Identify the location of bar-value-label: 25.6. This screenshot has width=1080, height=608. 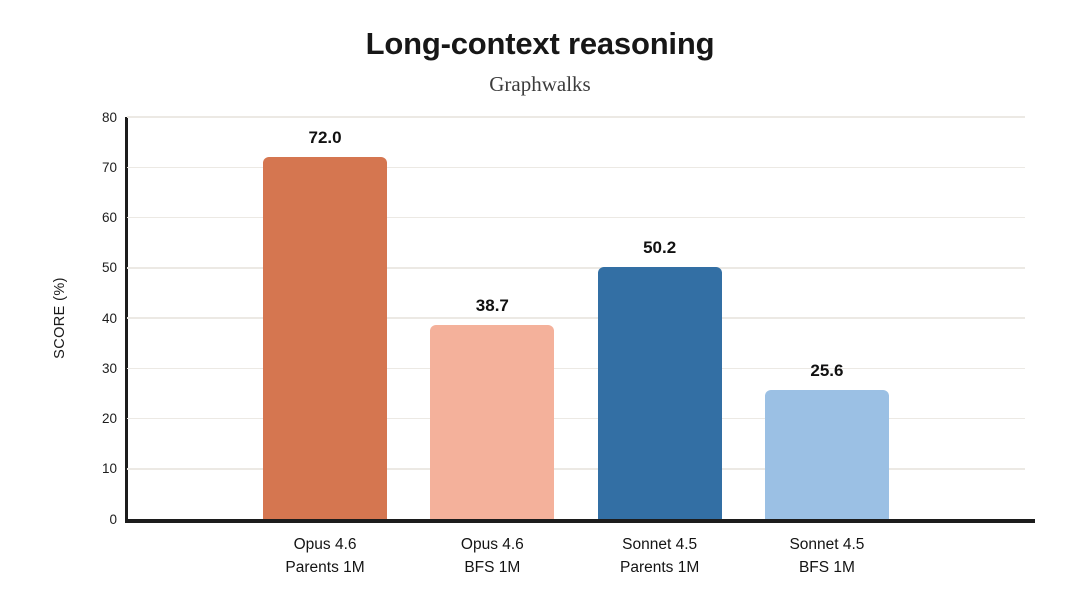
(827, 371).